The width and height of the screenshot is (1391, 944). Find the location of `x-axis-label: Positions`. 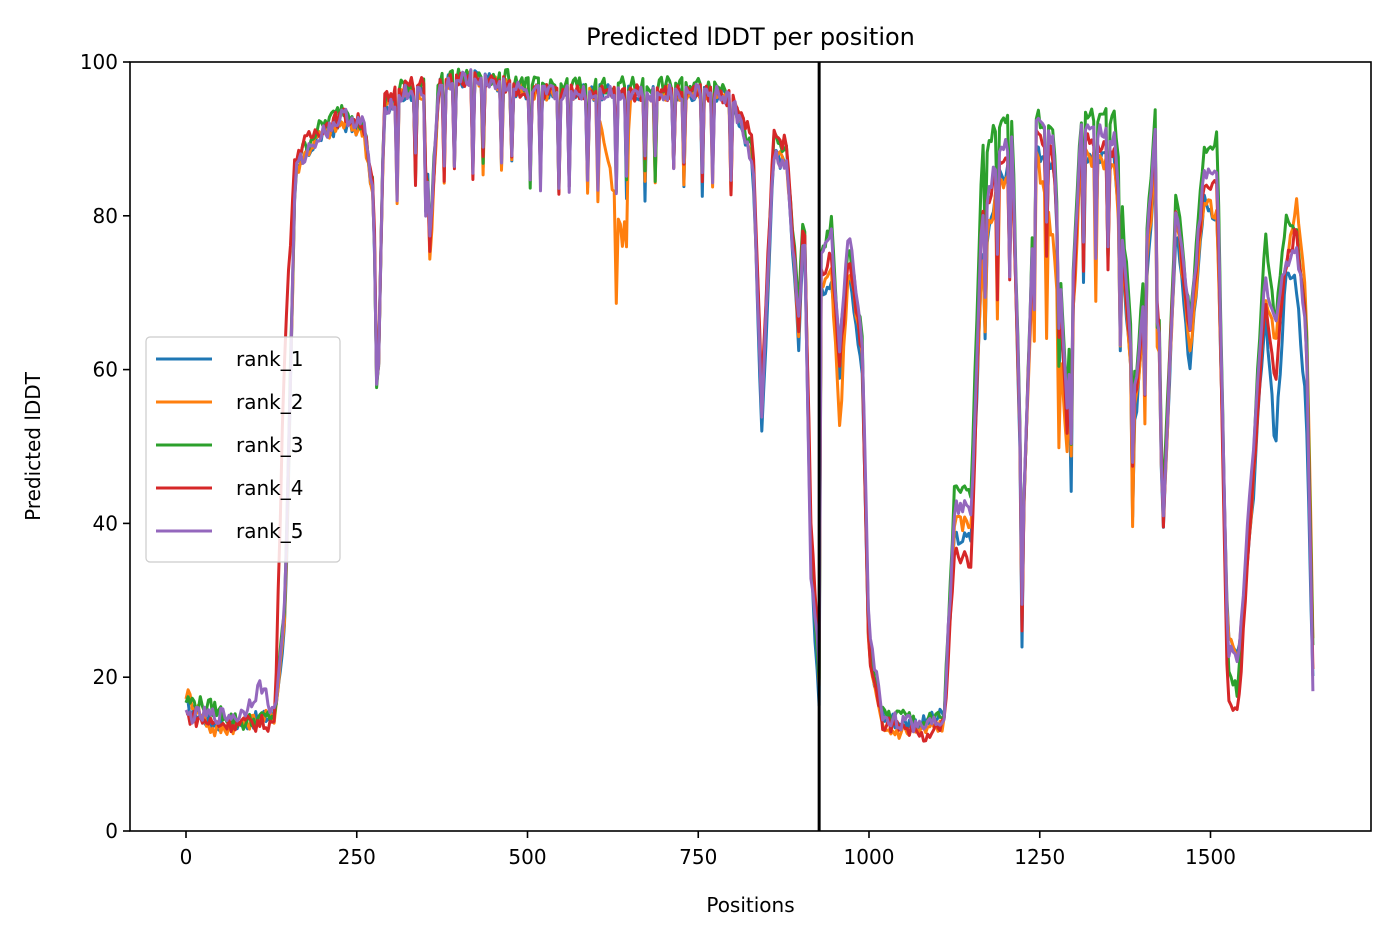

x-axis-label: Positions is located at coordinates (750, 905).